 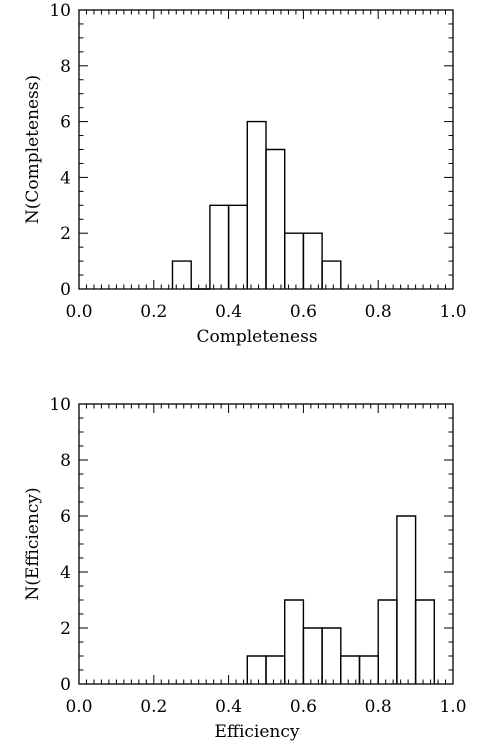 What do you see at coordinates (33, 543) in the screenshot?
I see `y-axis-title: N(Efficiency)` at bounding box center [33, 543].